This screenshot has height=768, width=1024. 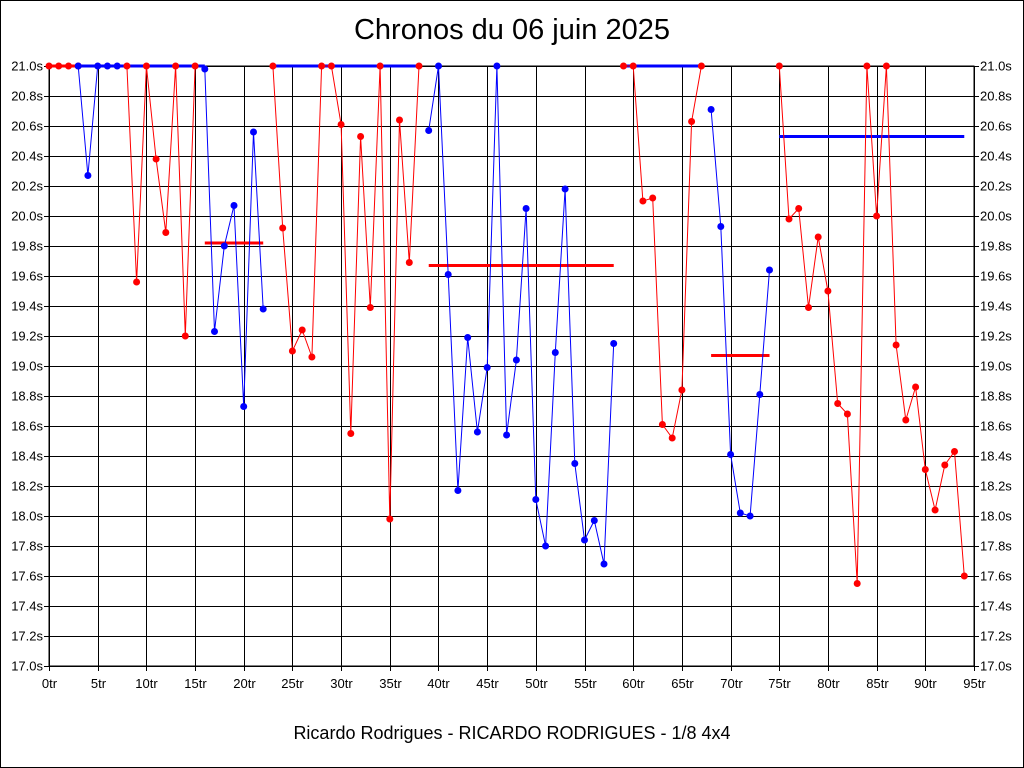 I want to click on y-tick-label: 17.4s, so click(x=27, y=606).